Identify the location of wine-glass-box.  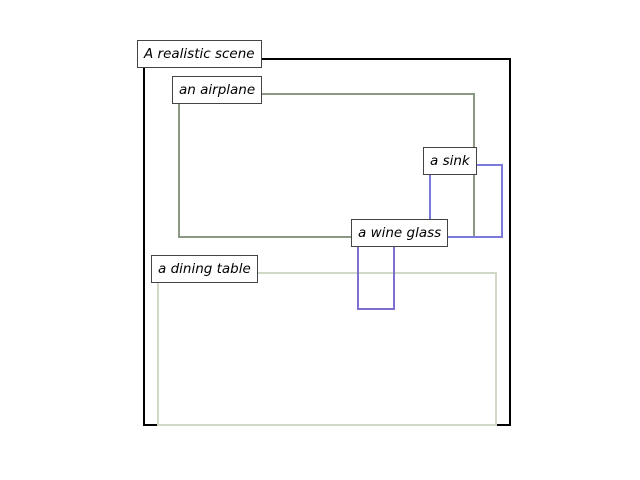
(376, 273).